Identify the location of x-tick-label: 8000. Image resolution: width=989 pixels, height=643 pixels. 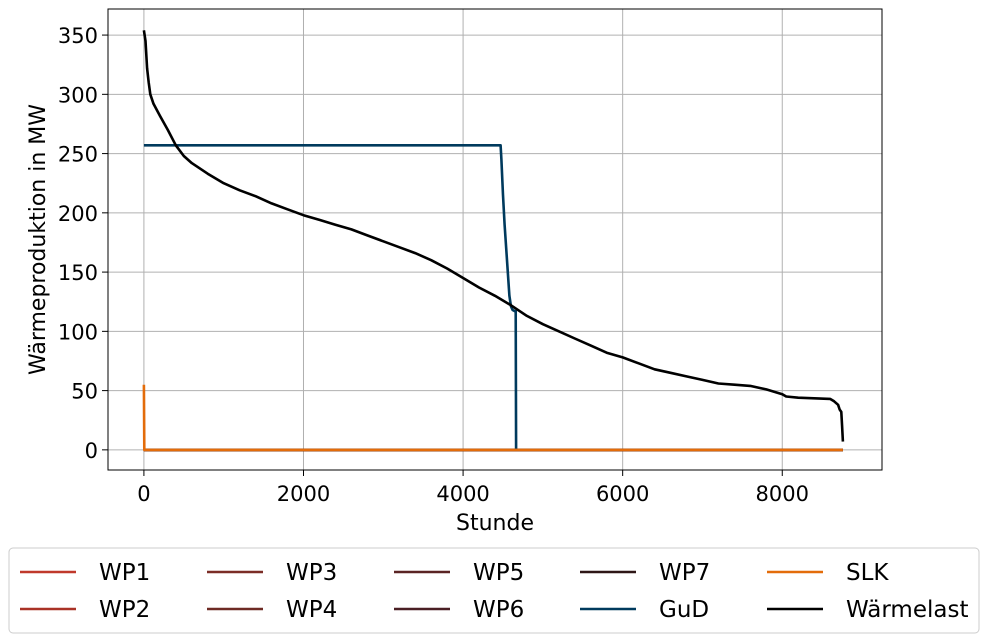
(782, 494).